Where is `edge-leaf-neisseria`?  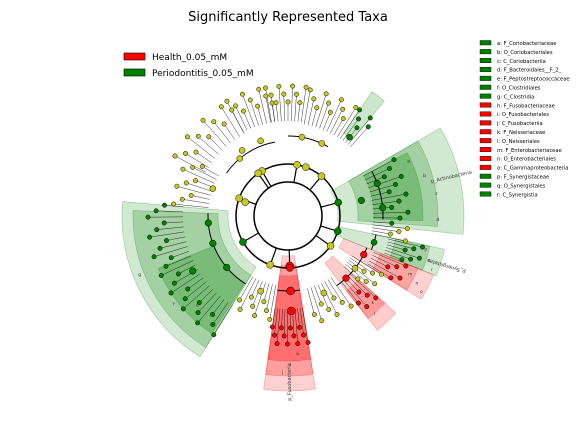
edge-leaf-neisseria is located at coordinates (363, 285).